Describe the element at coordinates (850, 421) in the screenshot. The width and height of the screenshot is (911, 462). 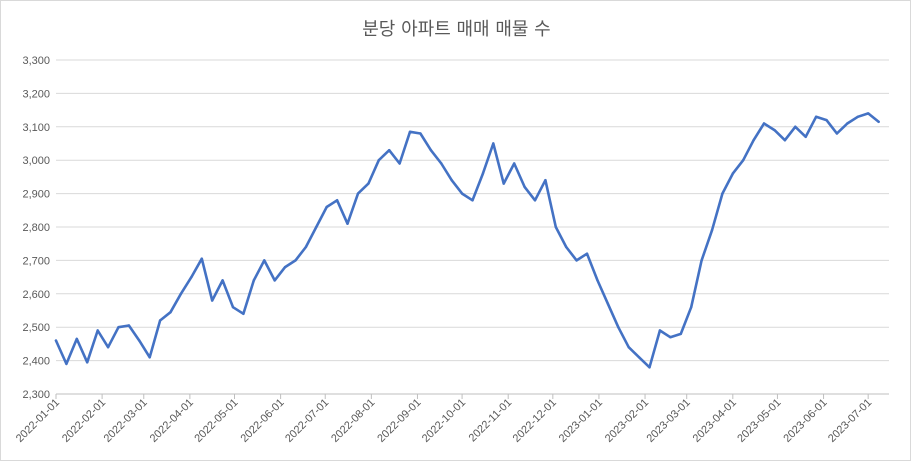
I see `x-tick-label: 2023-07-01` at that location.